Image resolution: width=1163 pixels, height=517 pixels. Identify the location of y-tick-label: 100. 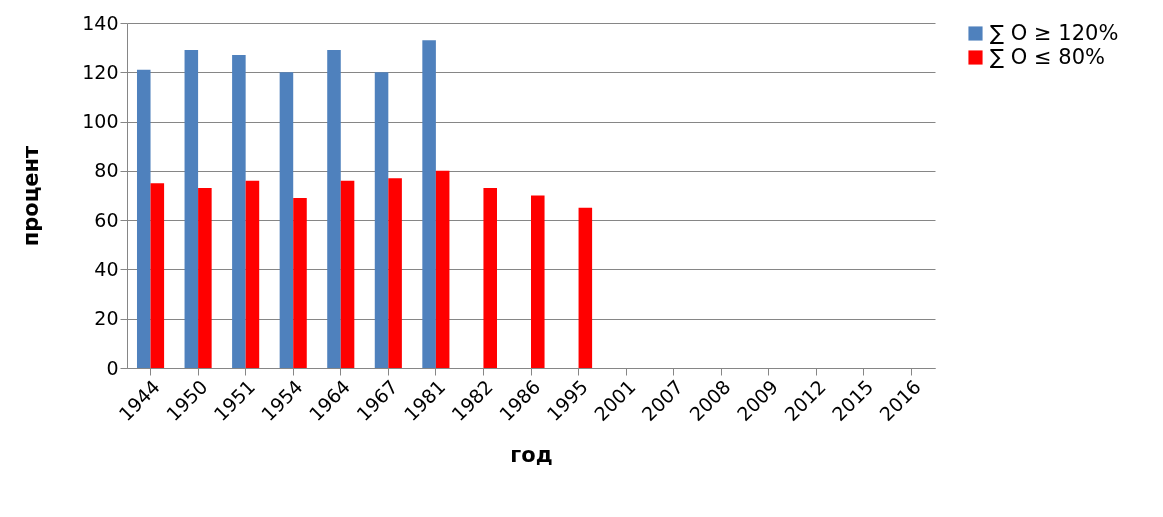
(100, 121).